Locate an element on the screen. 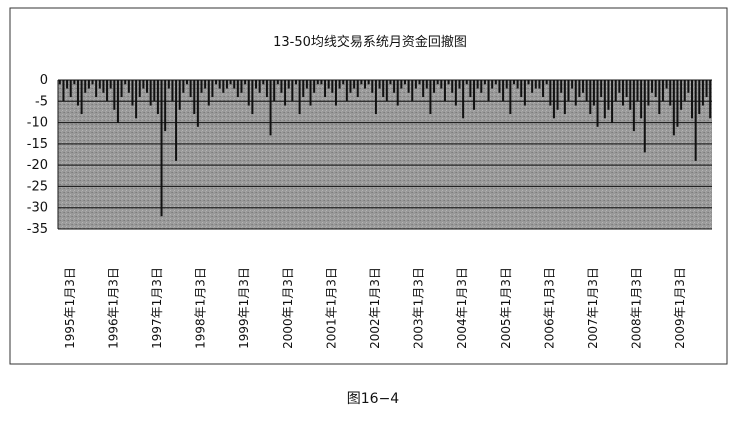 The image size is (746, 425). x-tick-label: 2004年1月3日 is located at coordinates (462, 308).